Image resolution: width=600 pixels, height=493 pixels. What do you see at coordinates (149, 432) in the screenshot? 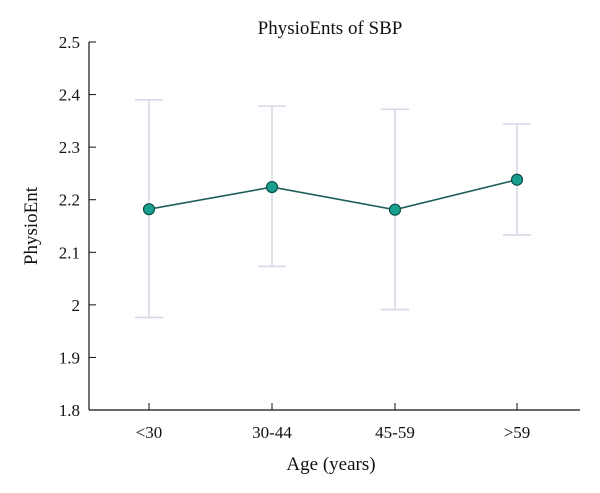
I see `x-tick-label: <30` at bounding box center [149, 432].